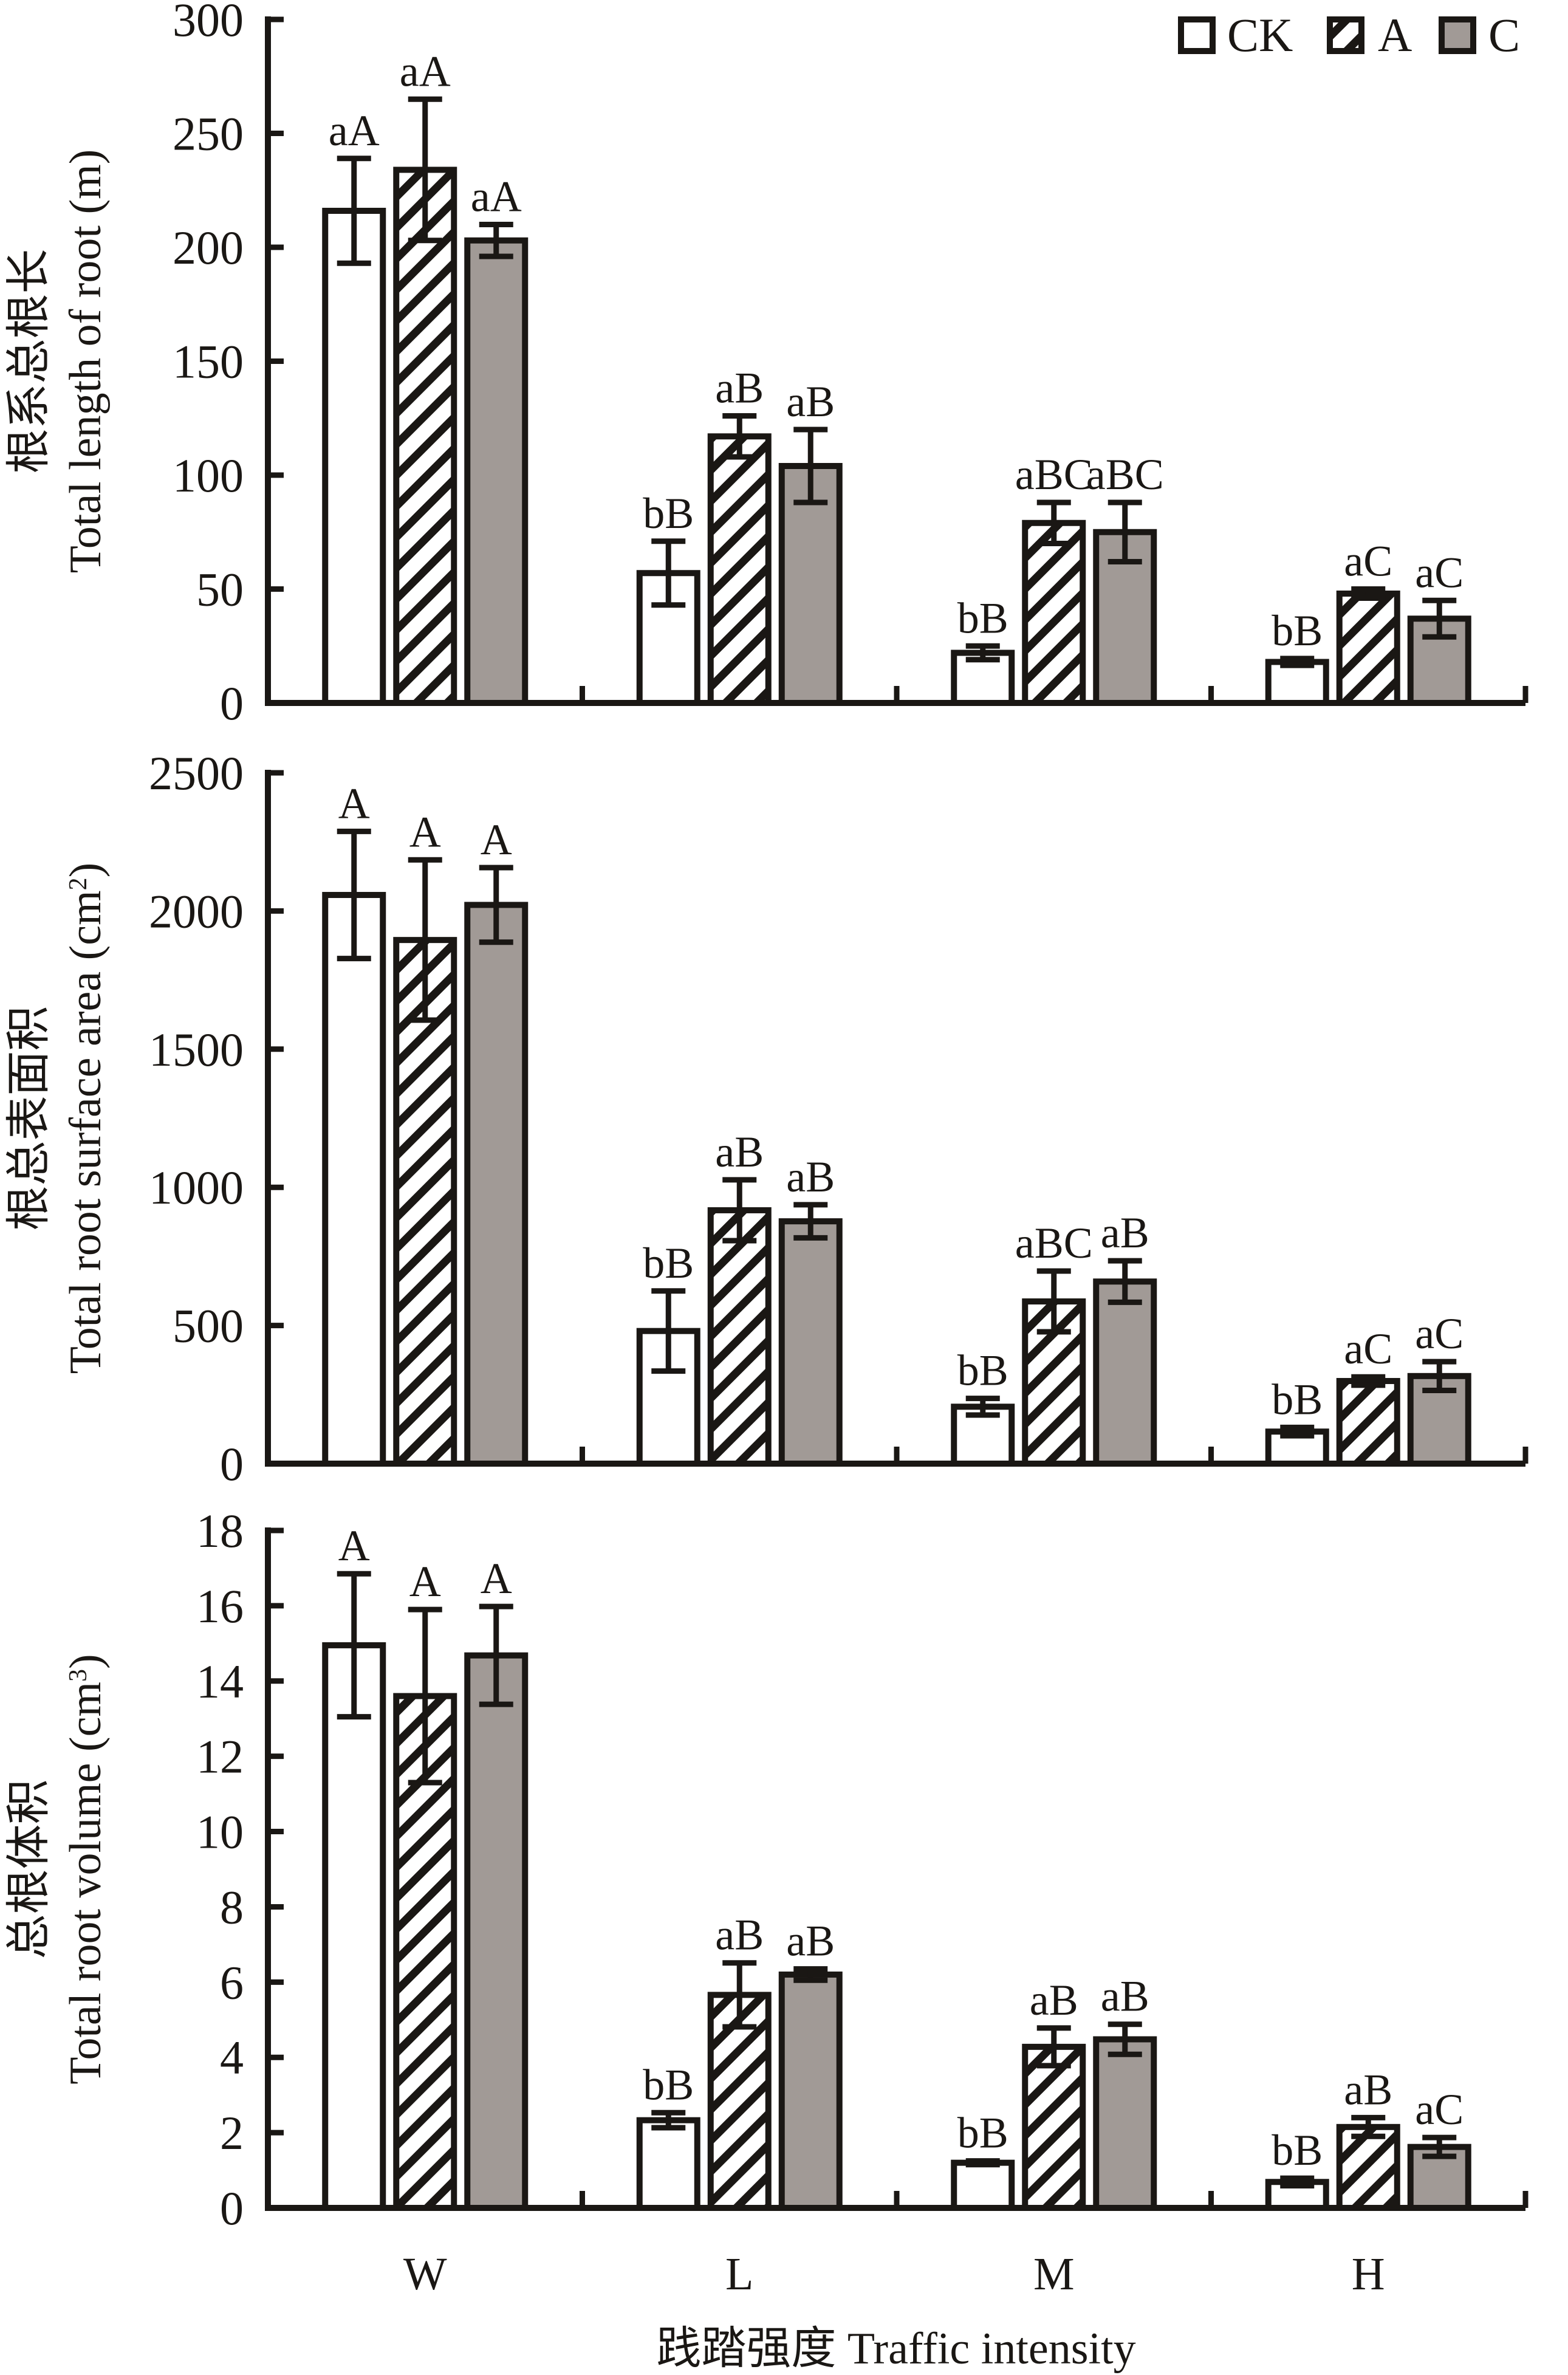 The height and width of the screenshot is (2375, 1568). I want to click on bar-ck-M, so click(983, 2185).